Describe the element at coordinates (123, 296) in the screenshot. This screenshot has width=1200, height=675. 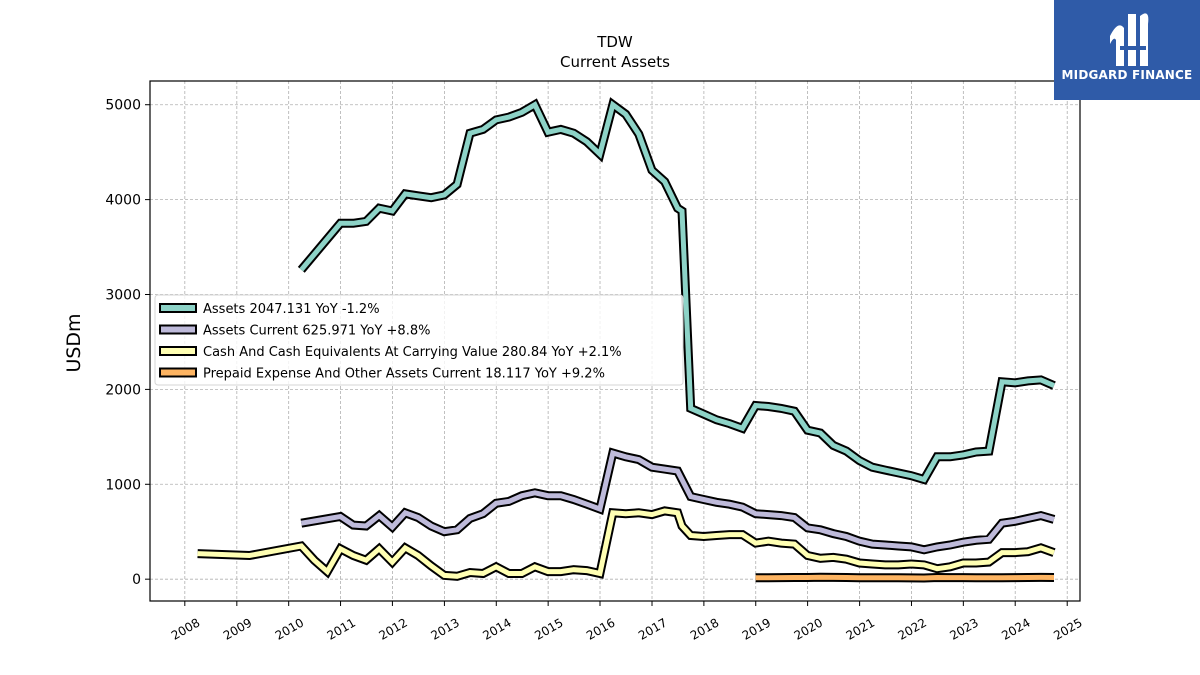
I see `y-tick-label: 3000` at that location.